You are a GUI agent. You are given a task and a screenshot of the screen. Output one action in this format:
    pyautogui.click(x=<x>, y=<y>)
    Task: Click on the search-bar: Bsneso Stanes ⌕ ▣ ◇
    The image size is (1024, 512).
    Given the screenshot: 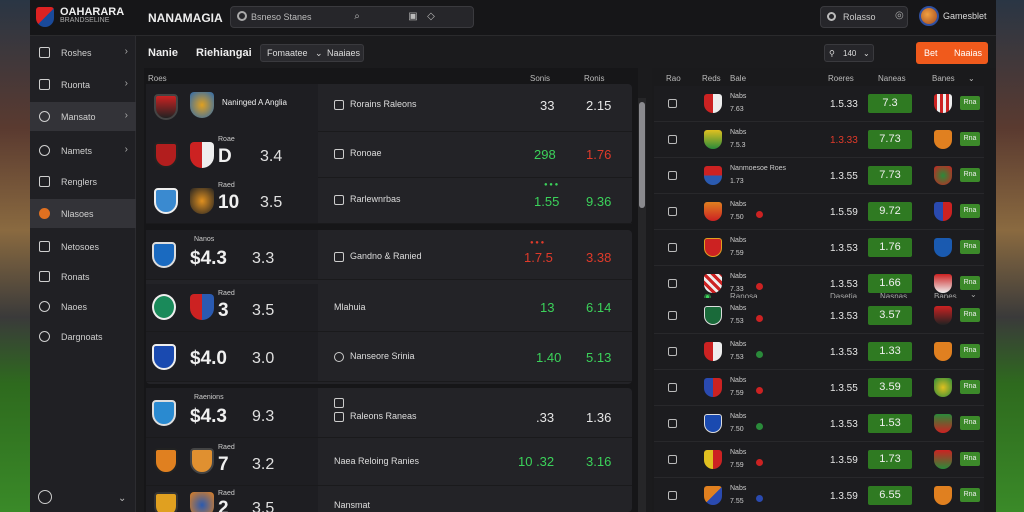 What is the action you would take?
    pyautogui.click(x=352, y=17)
    